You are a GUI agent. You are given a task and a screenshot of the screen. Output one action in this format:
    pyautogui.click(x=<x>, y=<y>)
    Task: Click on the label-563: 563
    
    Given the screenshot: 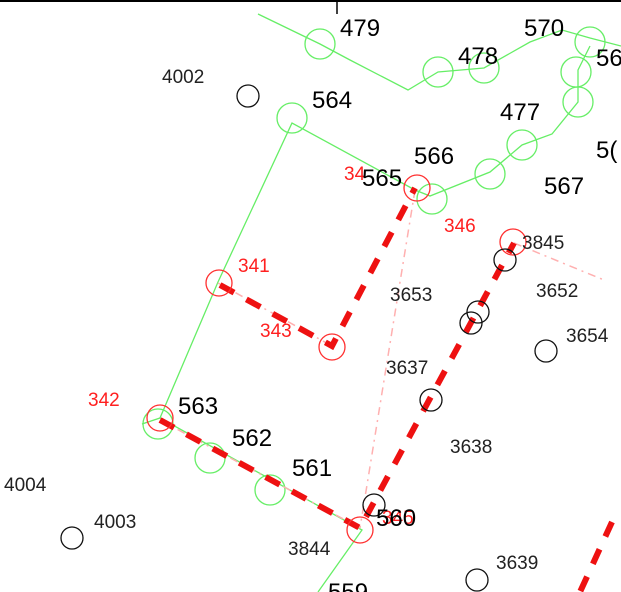 What is the action you would take?
    pyautogui.click(x=198, y=406)
    